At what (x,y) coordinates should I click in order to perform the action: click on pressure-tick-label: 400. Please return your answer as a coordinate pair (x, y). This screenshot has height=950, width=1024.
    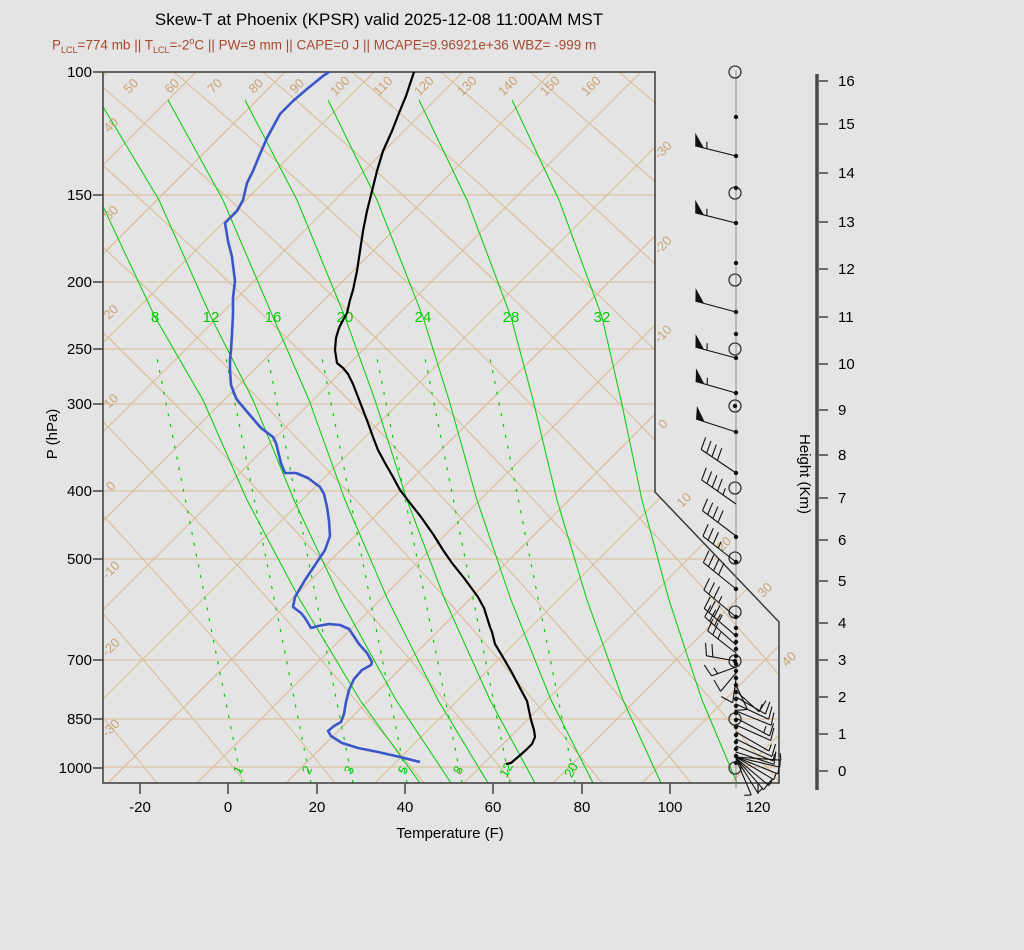
    Looking at the image, I should click on (79, 491).